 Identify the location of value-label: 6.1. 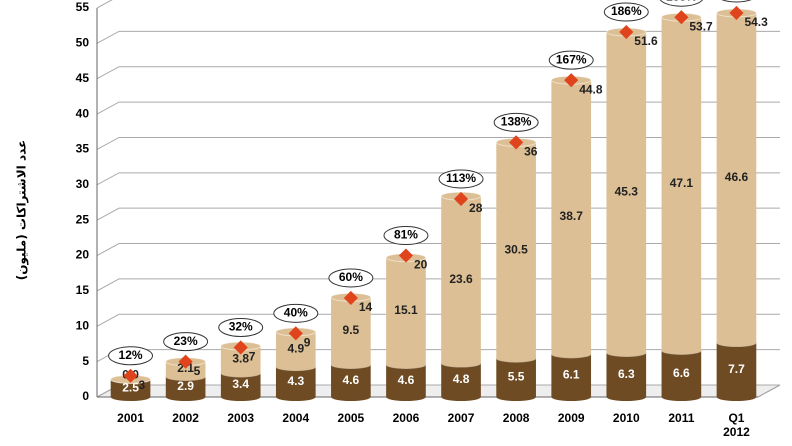
(571, 375).